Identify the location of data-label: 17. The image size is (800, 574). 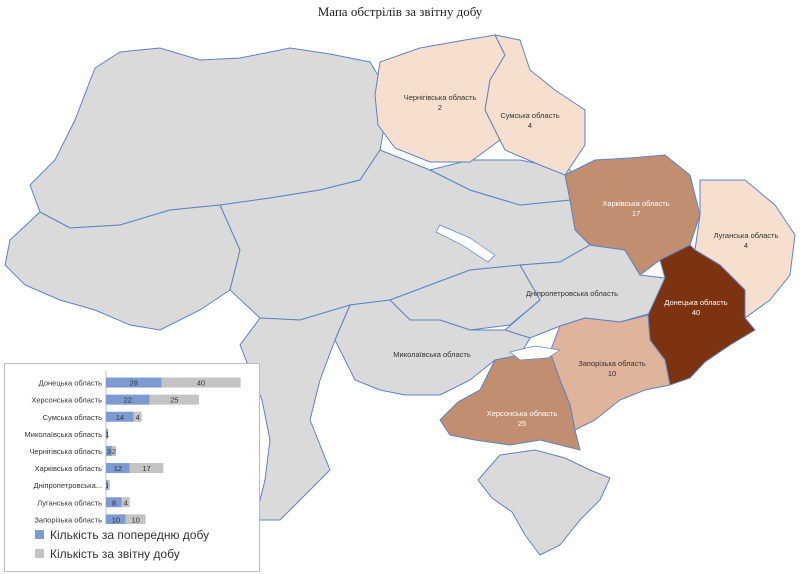
(146, 468).